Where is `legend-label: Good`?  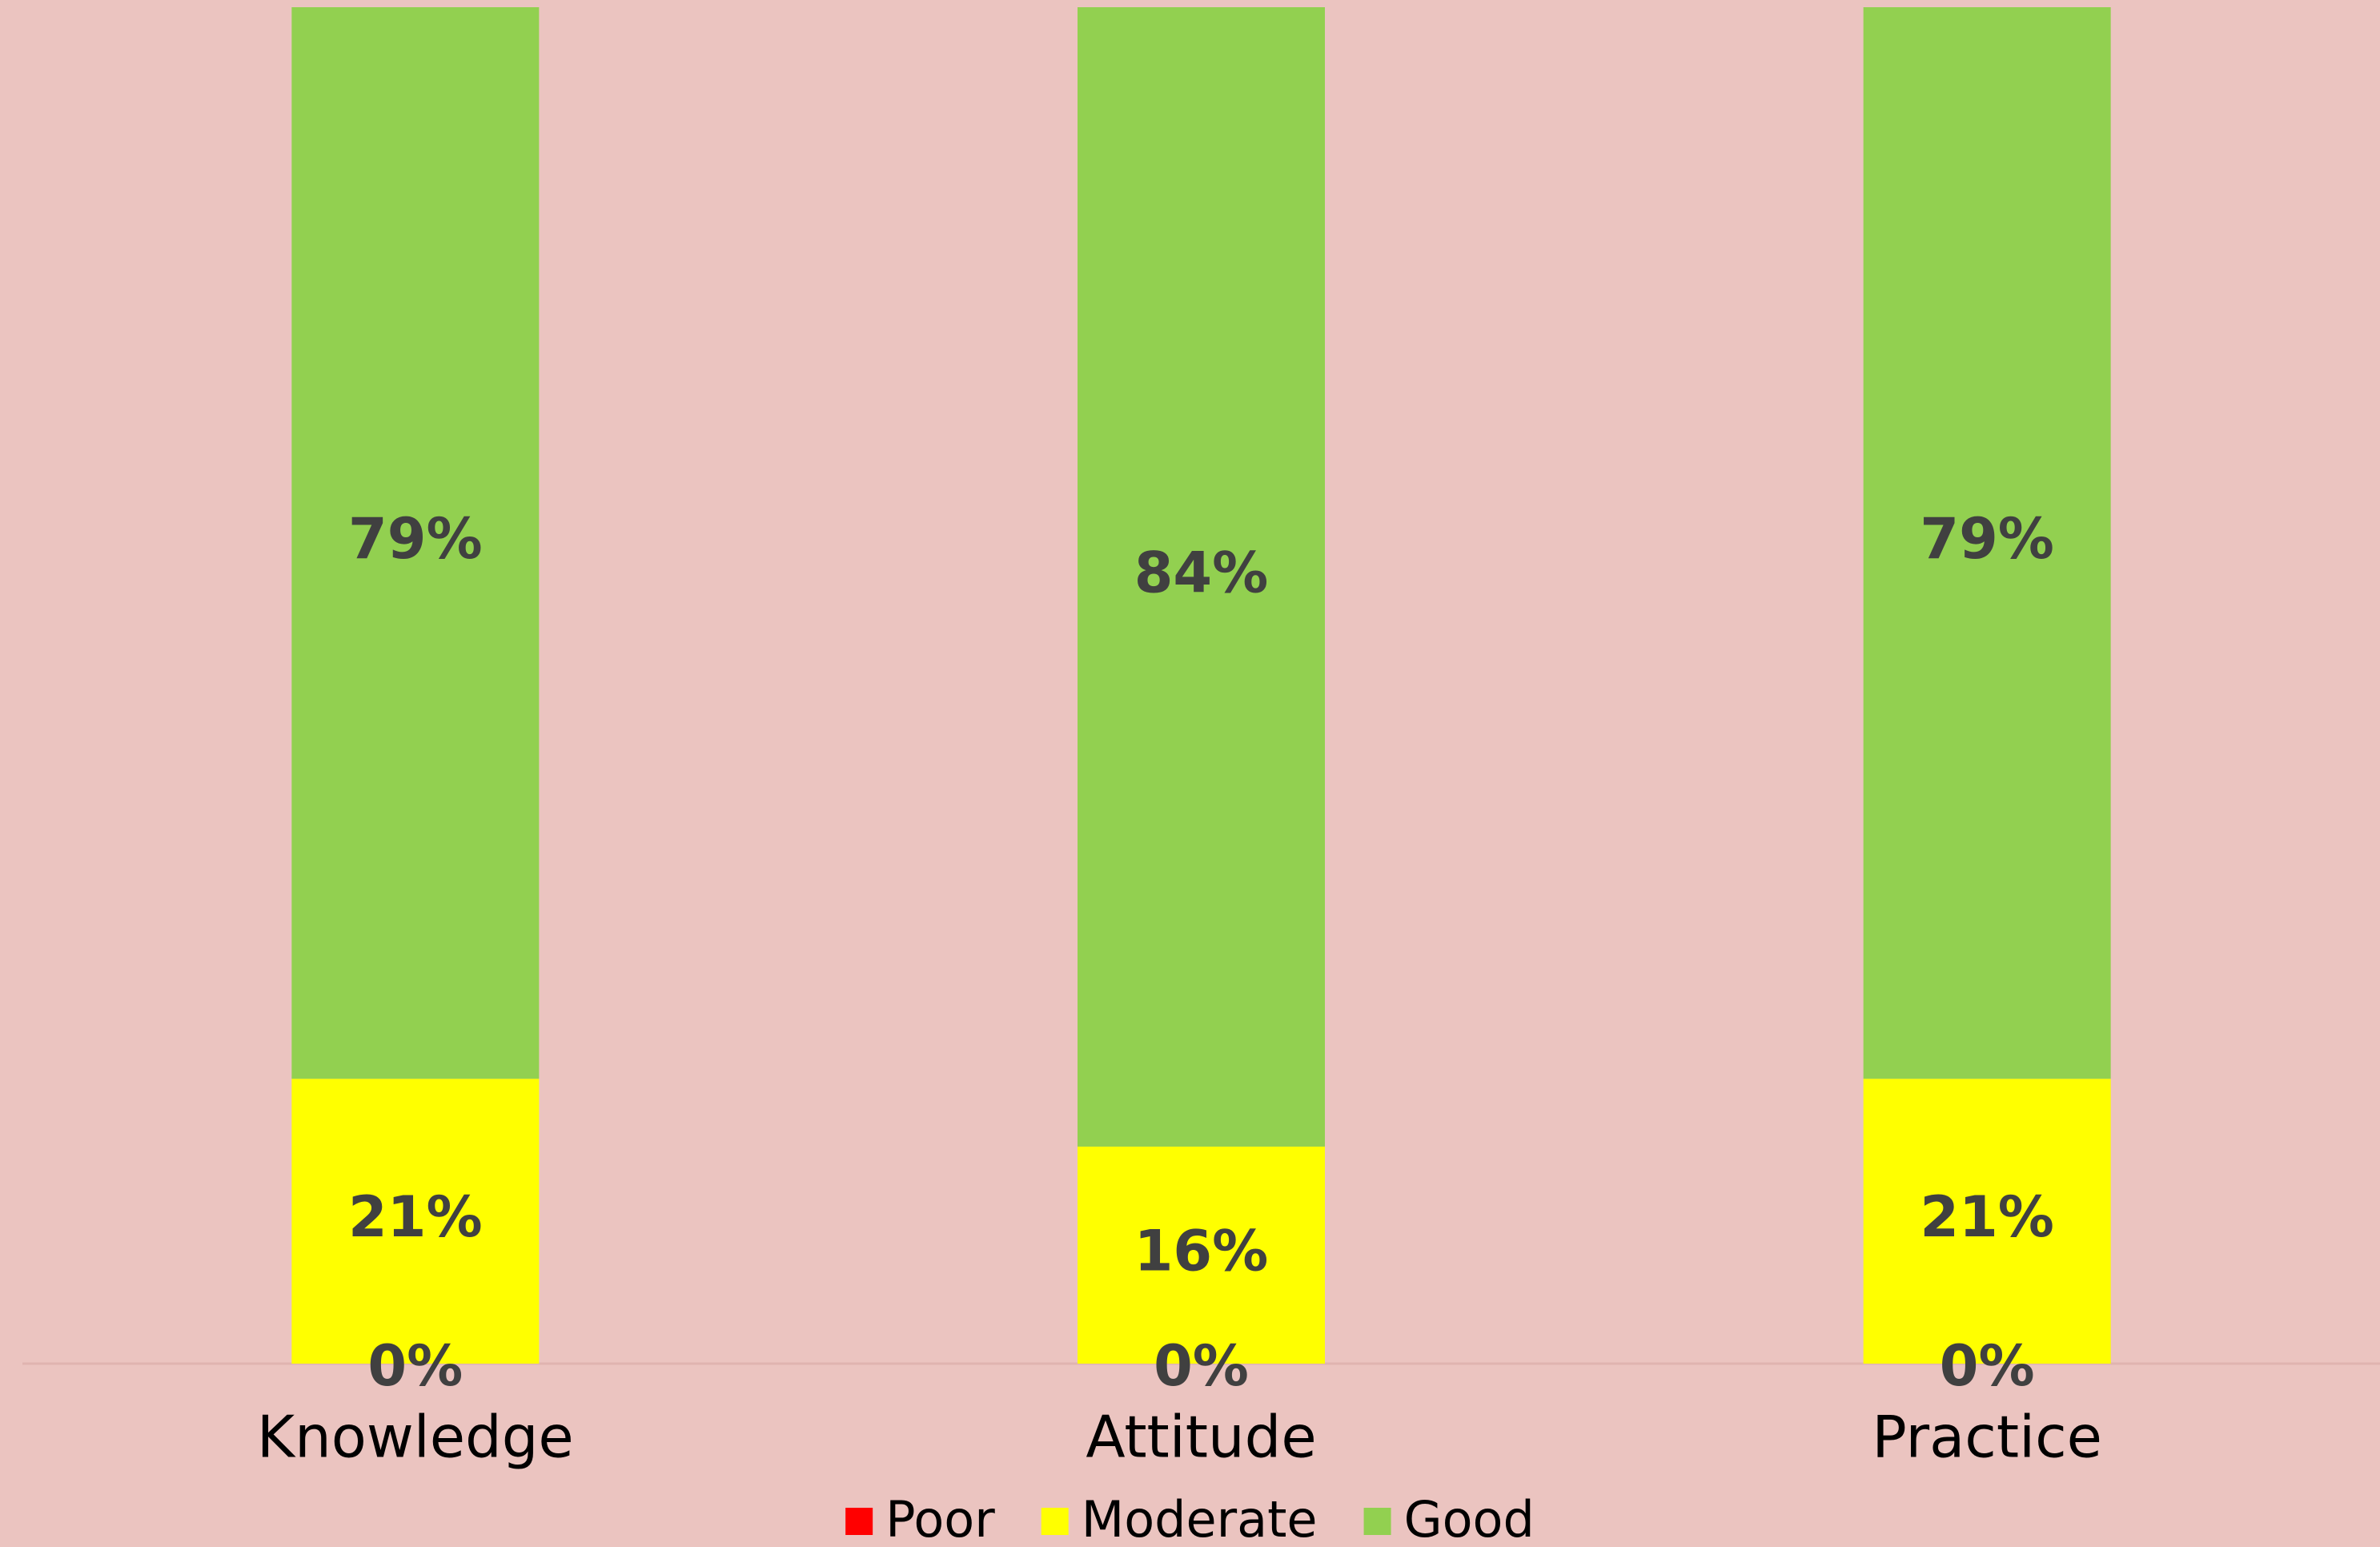 legend-label: Good is located at coordinates (1469, 1518).